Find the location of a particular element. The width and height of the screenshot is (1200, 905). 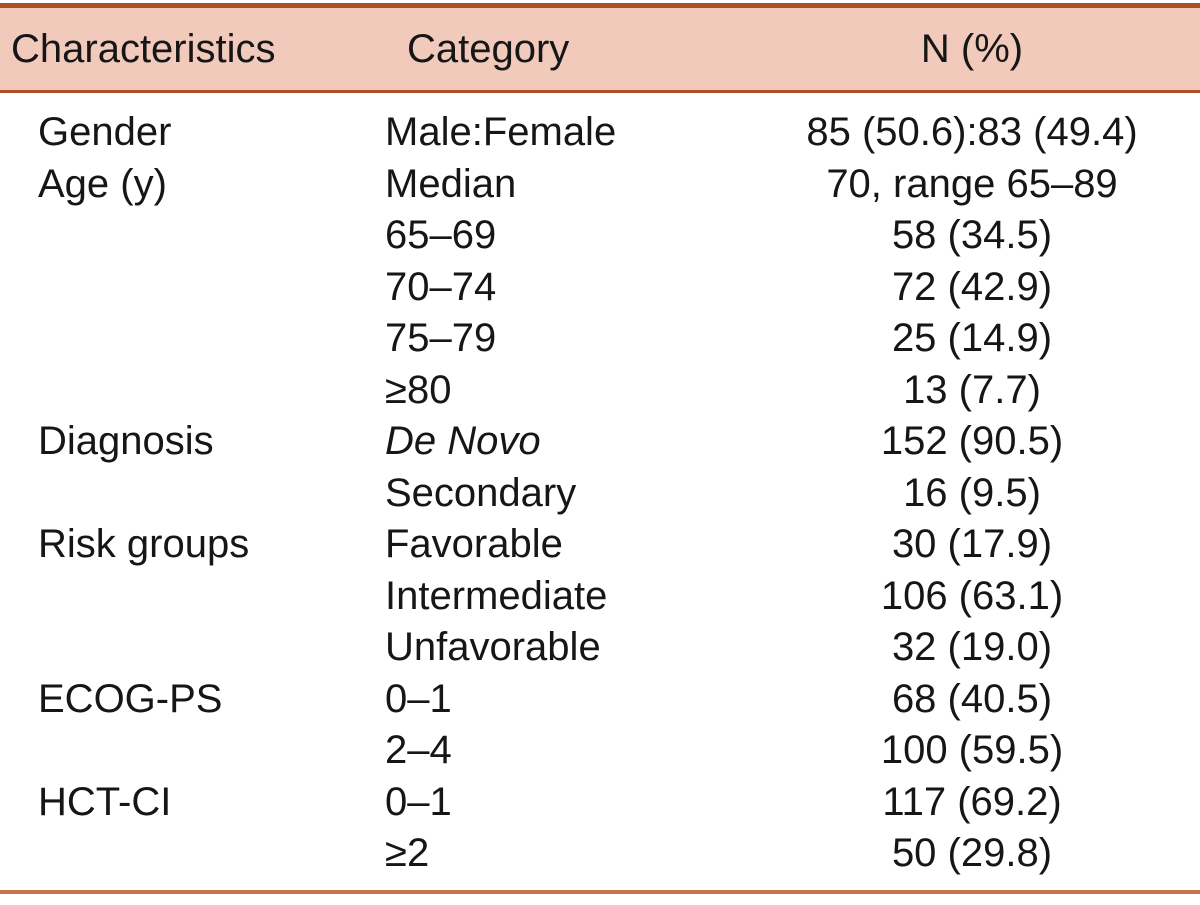

table-row: 75–79 25 (14.9) is located at coordinates (600, 339).